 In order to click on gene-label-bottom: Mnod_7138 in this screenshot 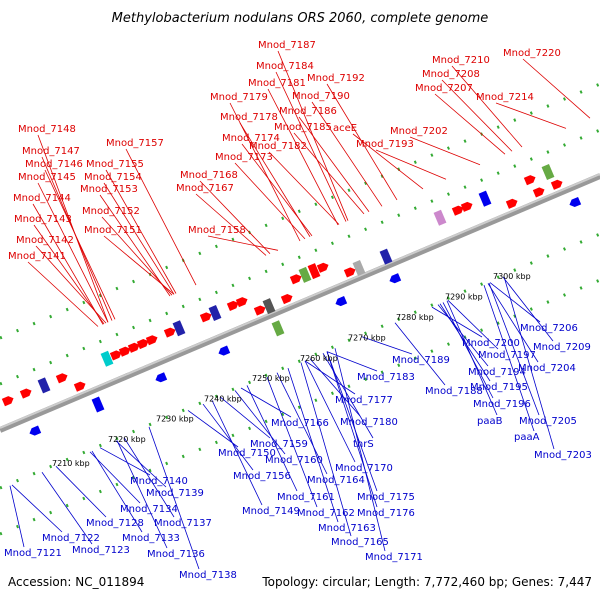, I will do `click(208, 575)`.